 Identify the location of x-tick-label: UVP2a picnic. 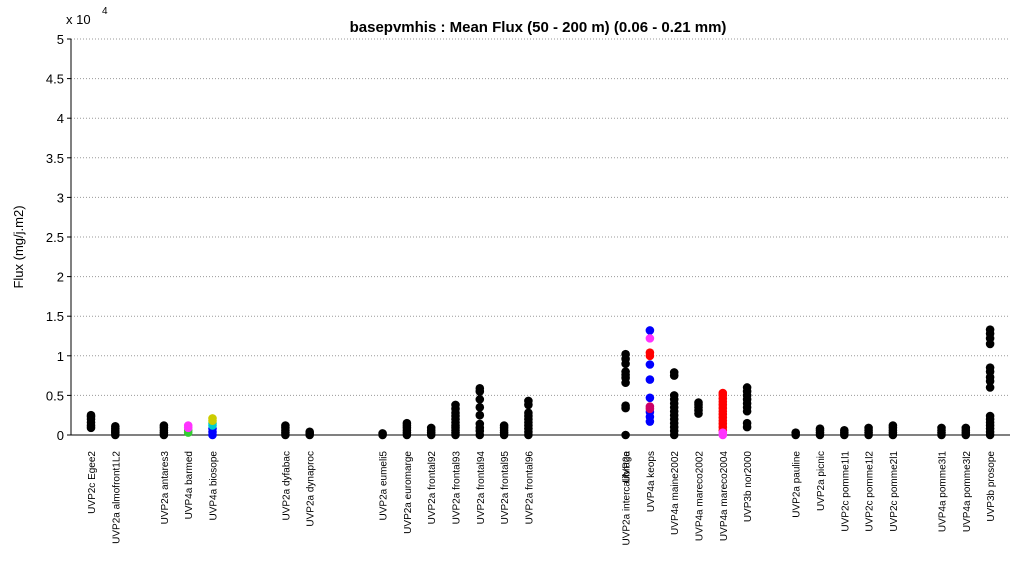
(821, 481).